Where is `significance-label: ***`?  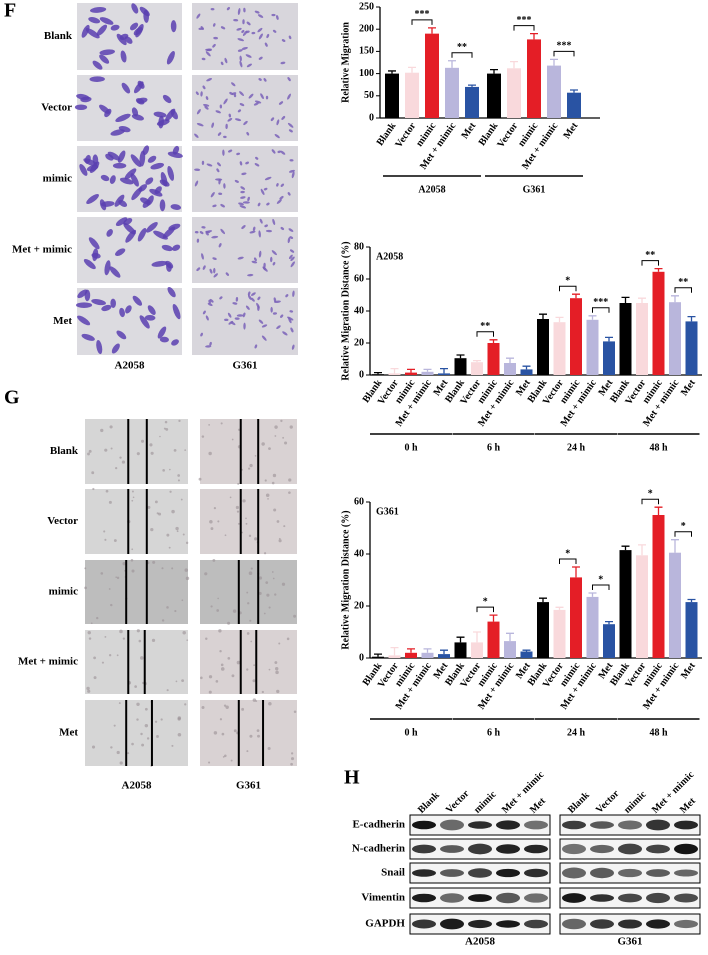
significance-label: *** is located at coordinates (600, 302).